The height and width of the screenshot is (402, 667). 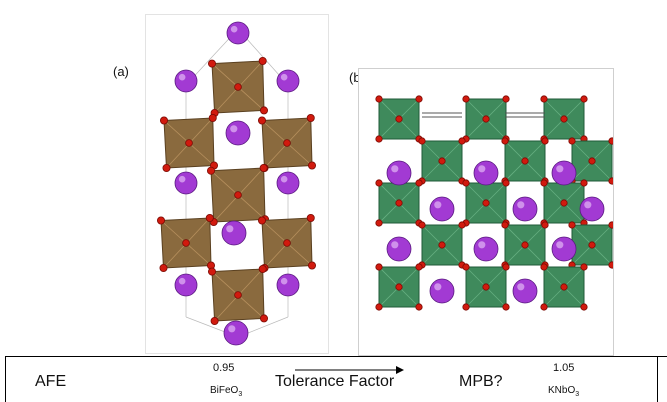 I want to click on scale-left-border, so click(x=5, y=379).